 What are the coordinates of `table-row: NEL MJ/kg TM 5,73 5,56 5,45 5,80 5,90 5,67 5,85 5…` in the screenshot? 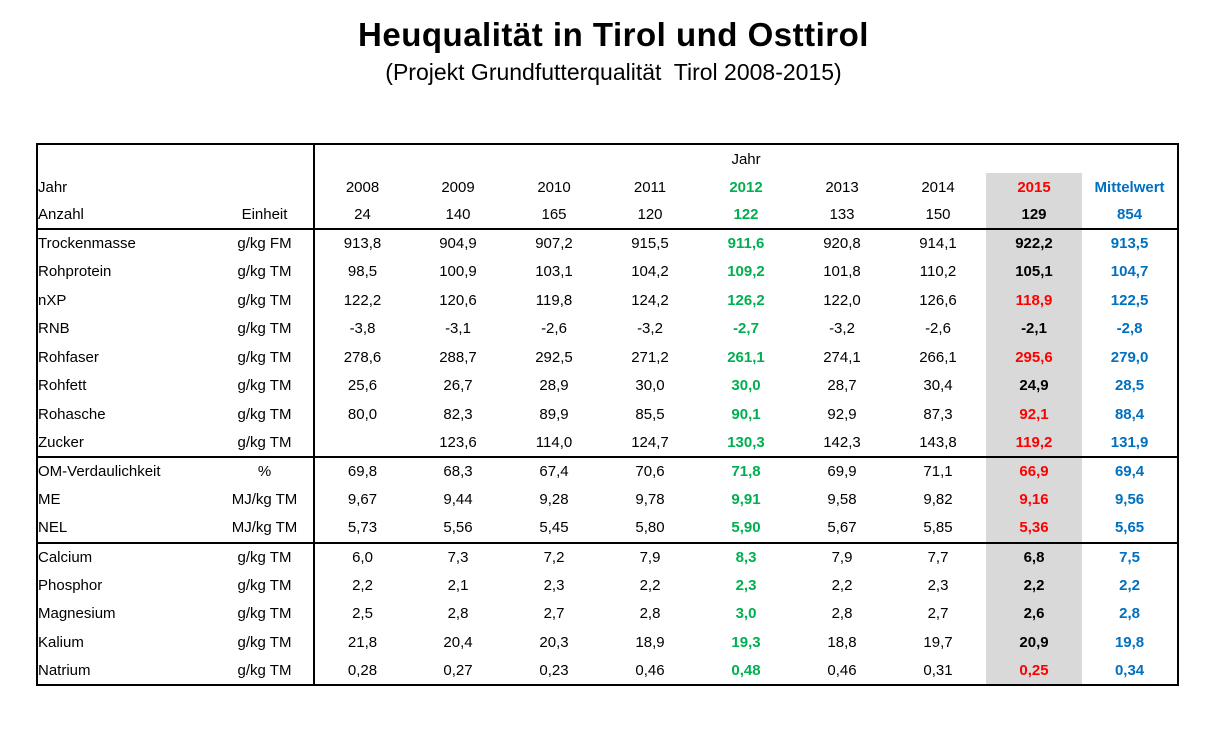 It's located at (608, 529).